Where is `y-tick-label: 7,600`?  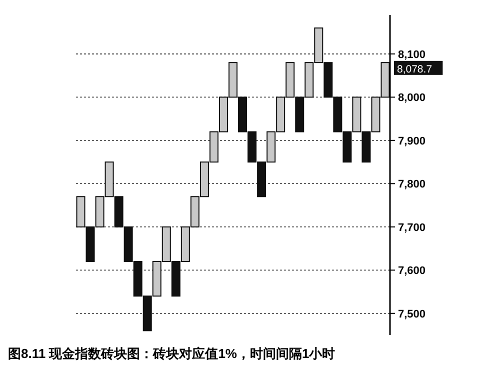 y-tick-label: 7,600 is located at coordinates (412, 271).